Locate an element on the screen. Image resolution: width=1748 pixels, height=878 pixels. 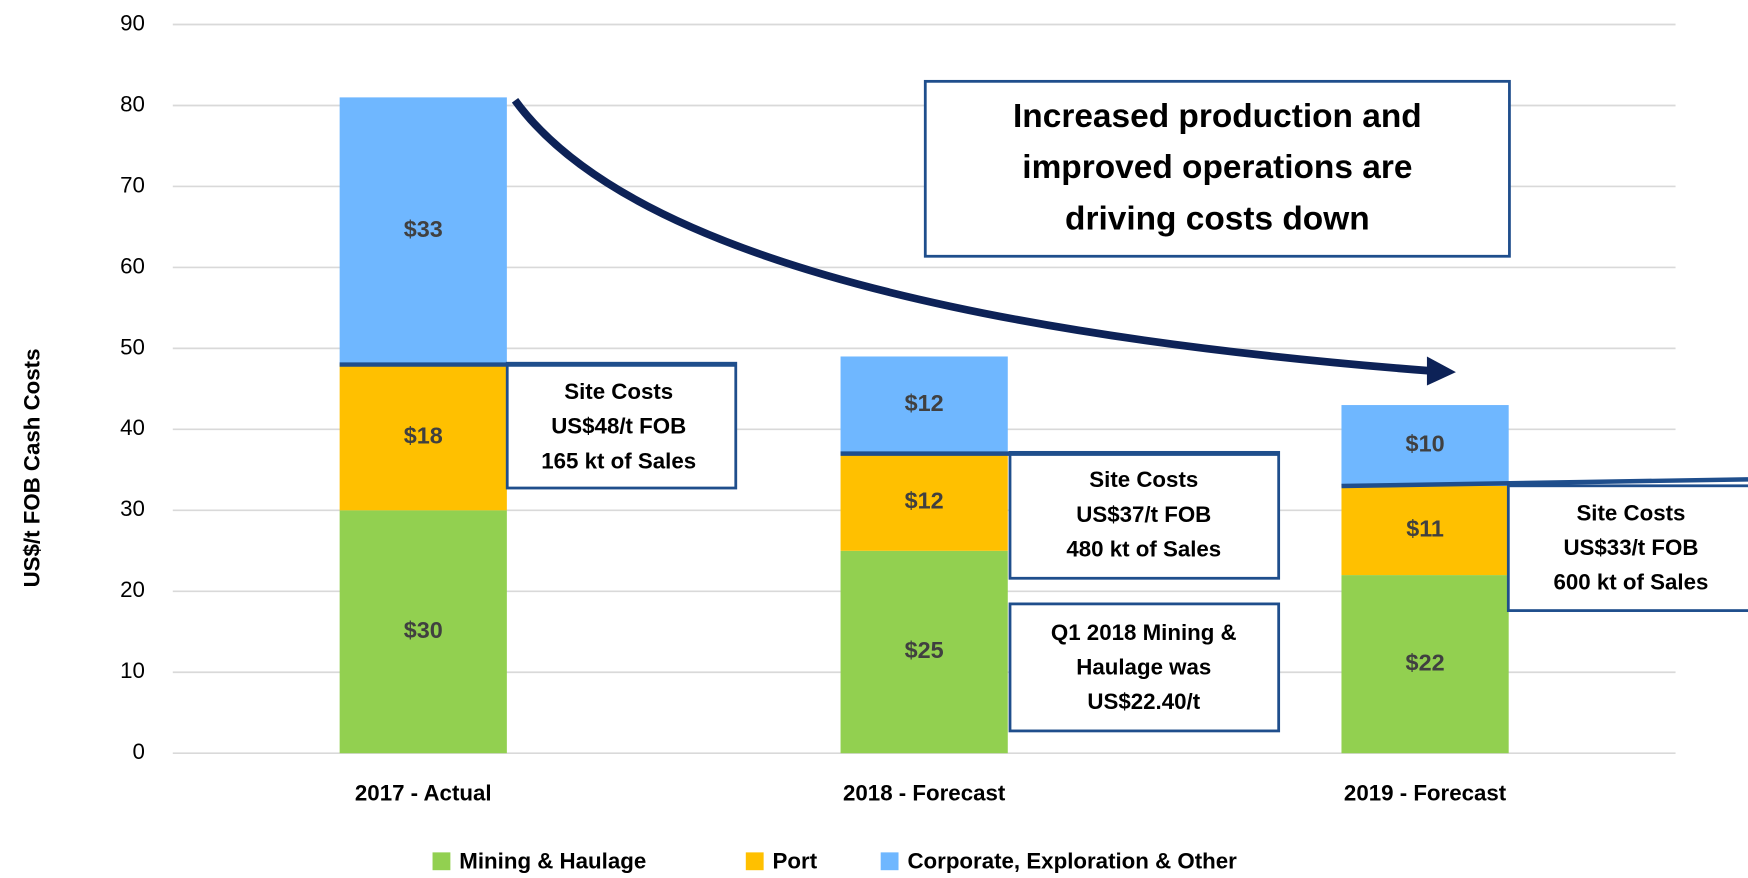
annotation-text: 165 kt of Sales is located at coordinates (618, 460).